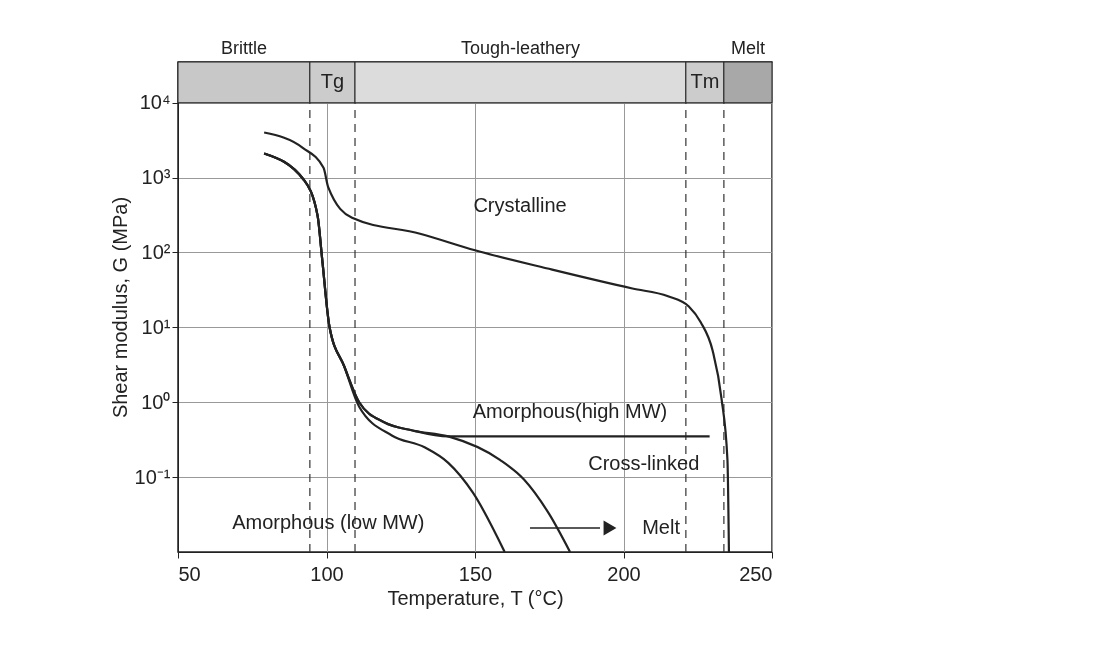  What do you see at coordinates (570, 410) in the screenshot?
I see `annotation: Amorphous(high MW)` at bounding box center [570, 410].